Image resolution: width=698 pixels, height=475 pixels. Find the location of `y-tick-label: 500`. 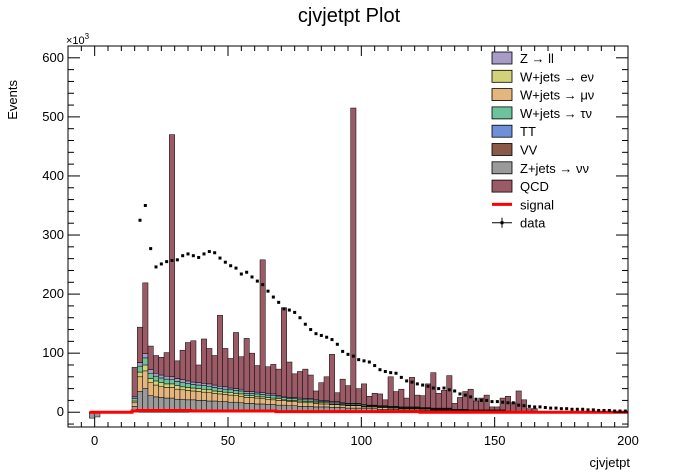

y-tick-label: 500 is located at coordinates (53, 116).